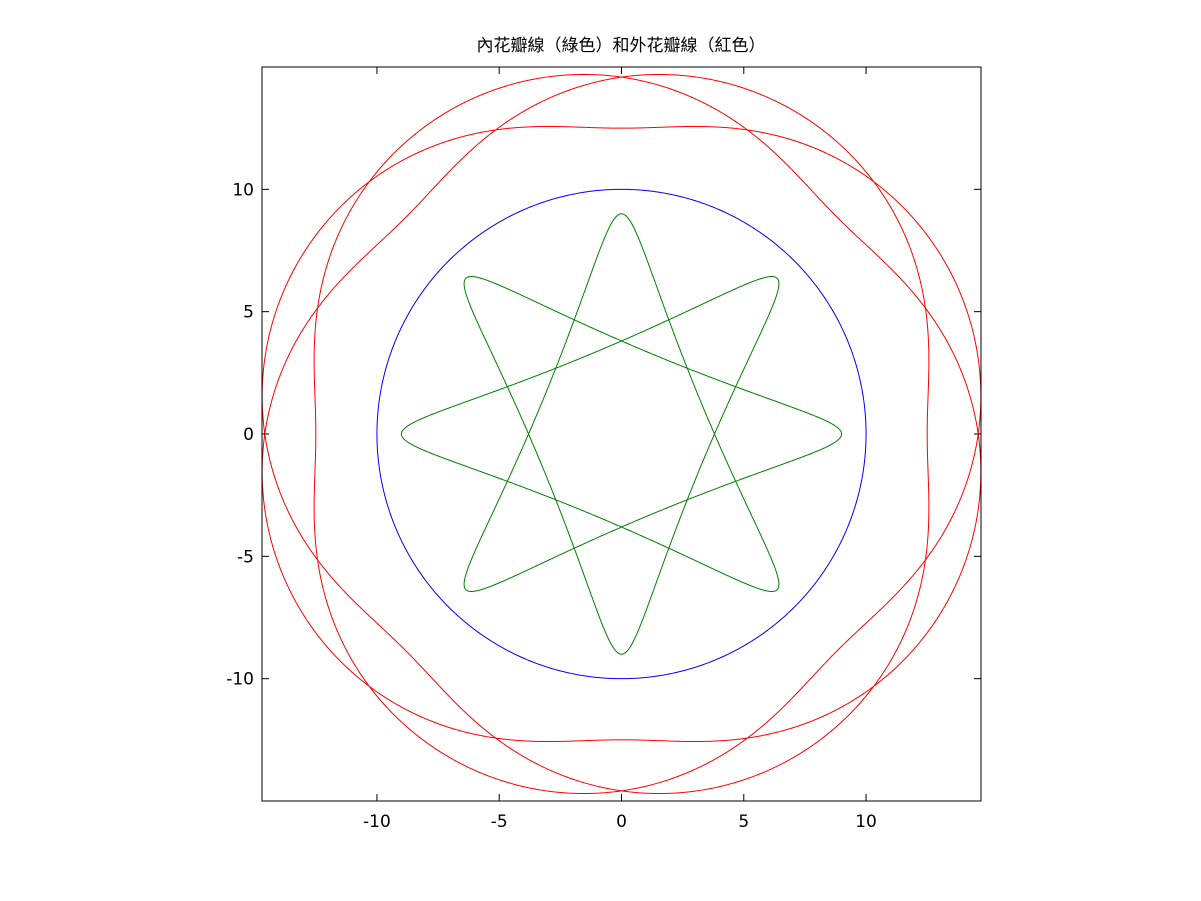  What do you see at coordinates (743, 822) in the screenshot?
I see `x-tick-label-3: 5` at bounding box center [743, 822].